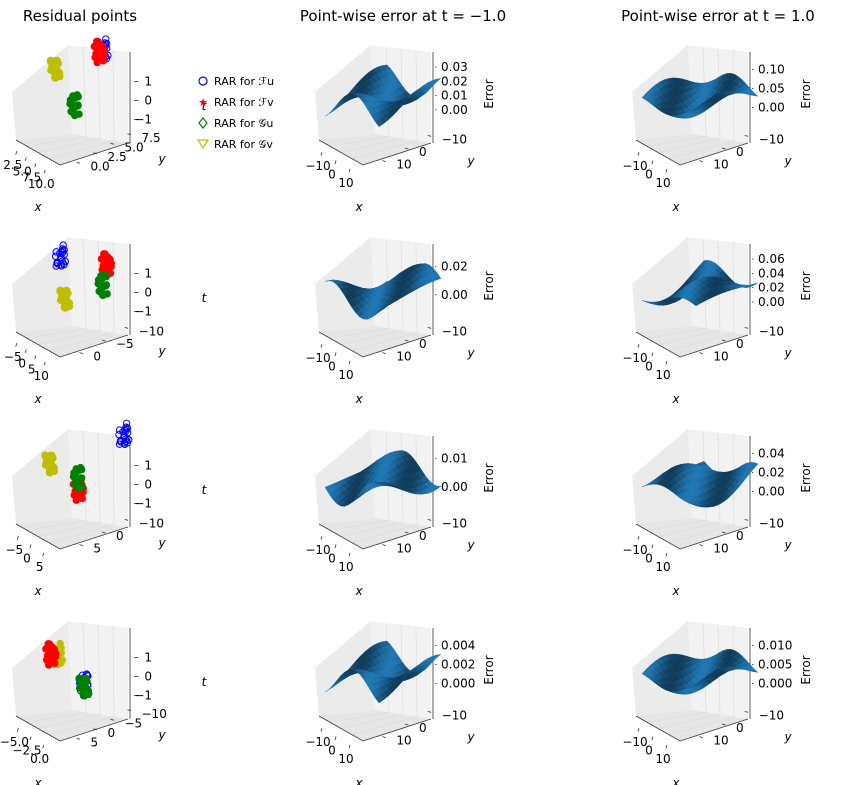  I want to click on x-tick-label: 7.5, so click(31, 178).